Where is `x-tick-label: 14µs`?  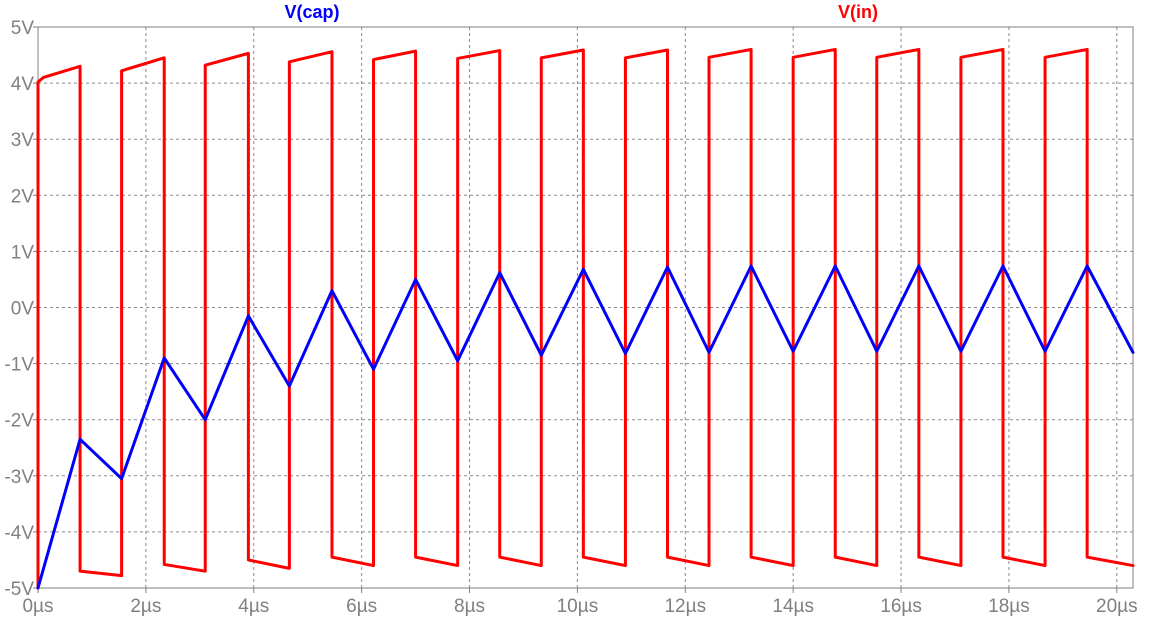
x-tick-label: 14µs is located at coordinates (793, 606).